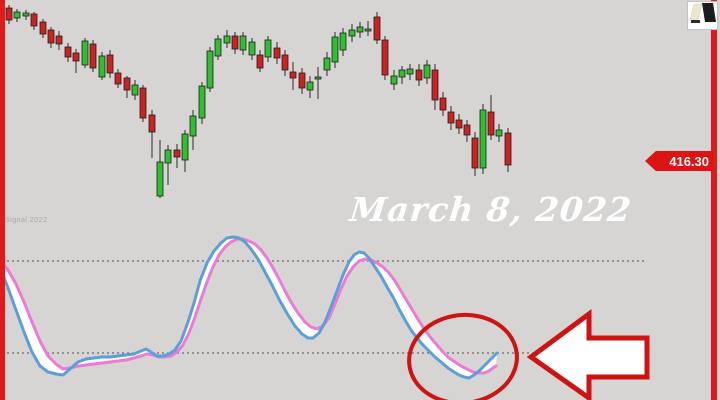 The width and height of the screenshot is (720, 400). Describe the element at coordinates (702, 13) in the screenshot. I see `brand-logo-glyph` at that location.